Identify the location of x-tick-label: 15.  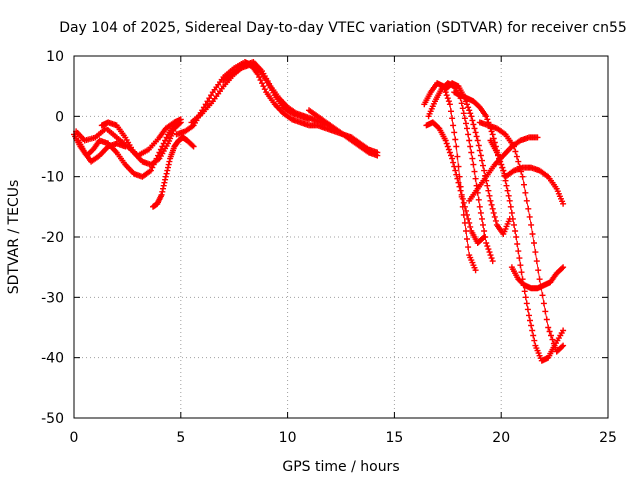
(394, 438).